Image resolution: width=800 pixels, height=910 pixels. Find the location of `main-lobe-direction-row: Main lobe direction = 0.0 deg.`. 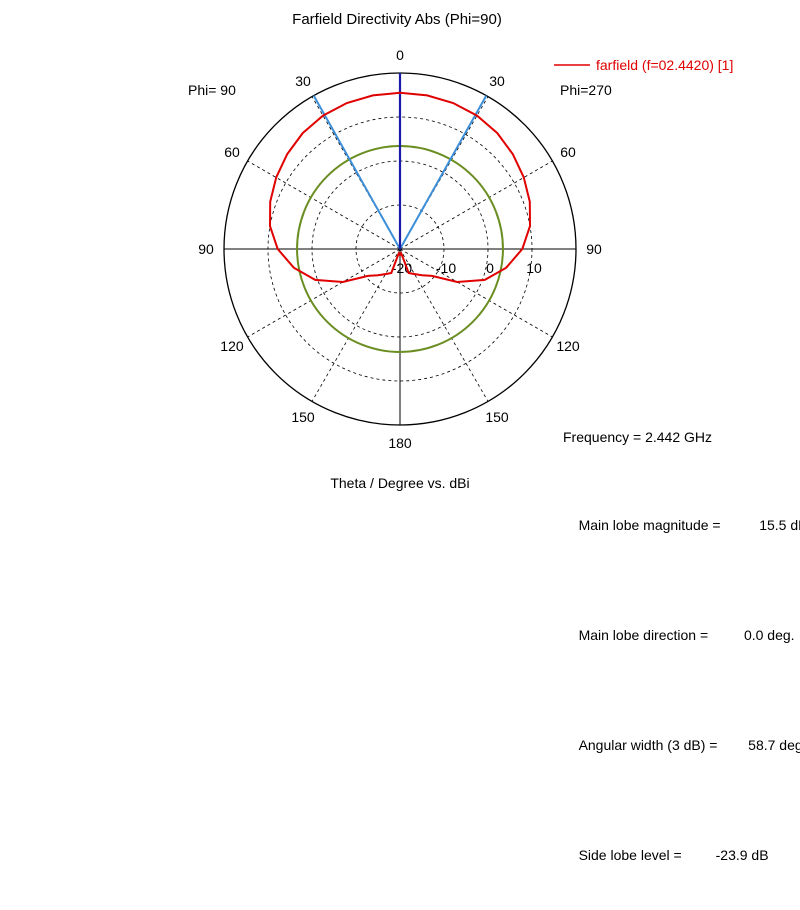

main-lobe-direction-row: Main lobe direction = 0.0 deg. is located at coordinates (681, 635).